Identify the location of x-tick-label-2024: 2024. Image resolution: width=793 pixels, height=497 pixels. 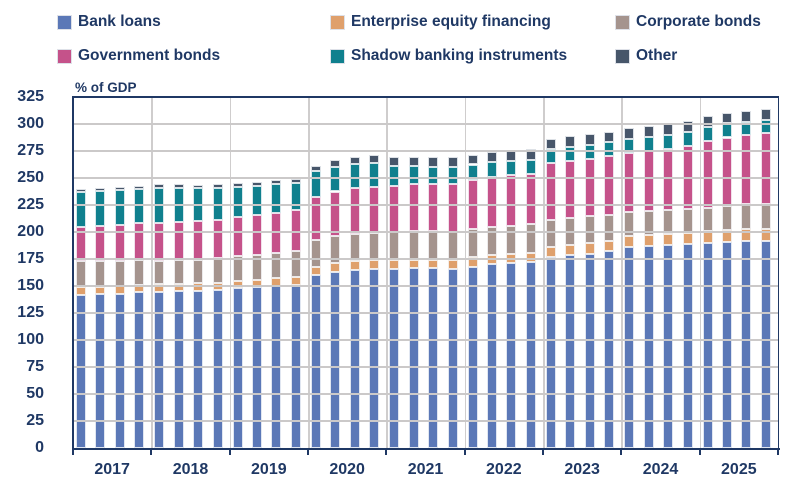
(660, 469).